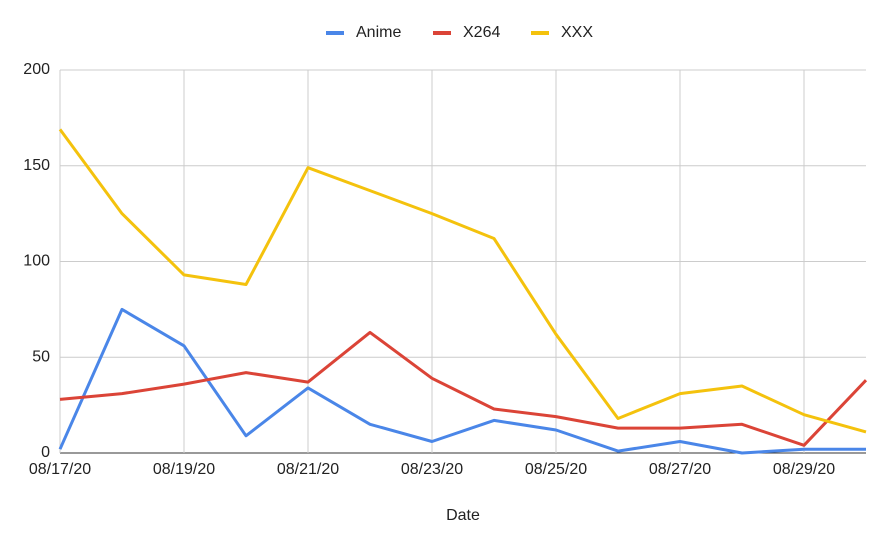  I want to click on legend-label: X264, so click(481, 32).